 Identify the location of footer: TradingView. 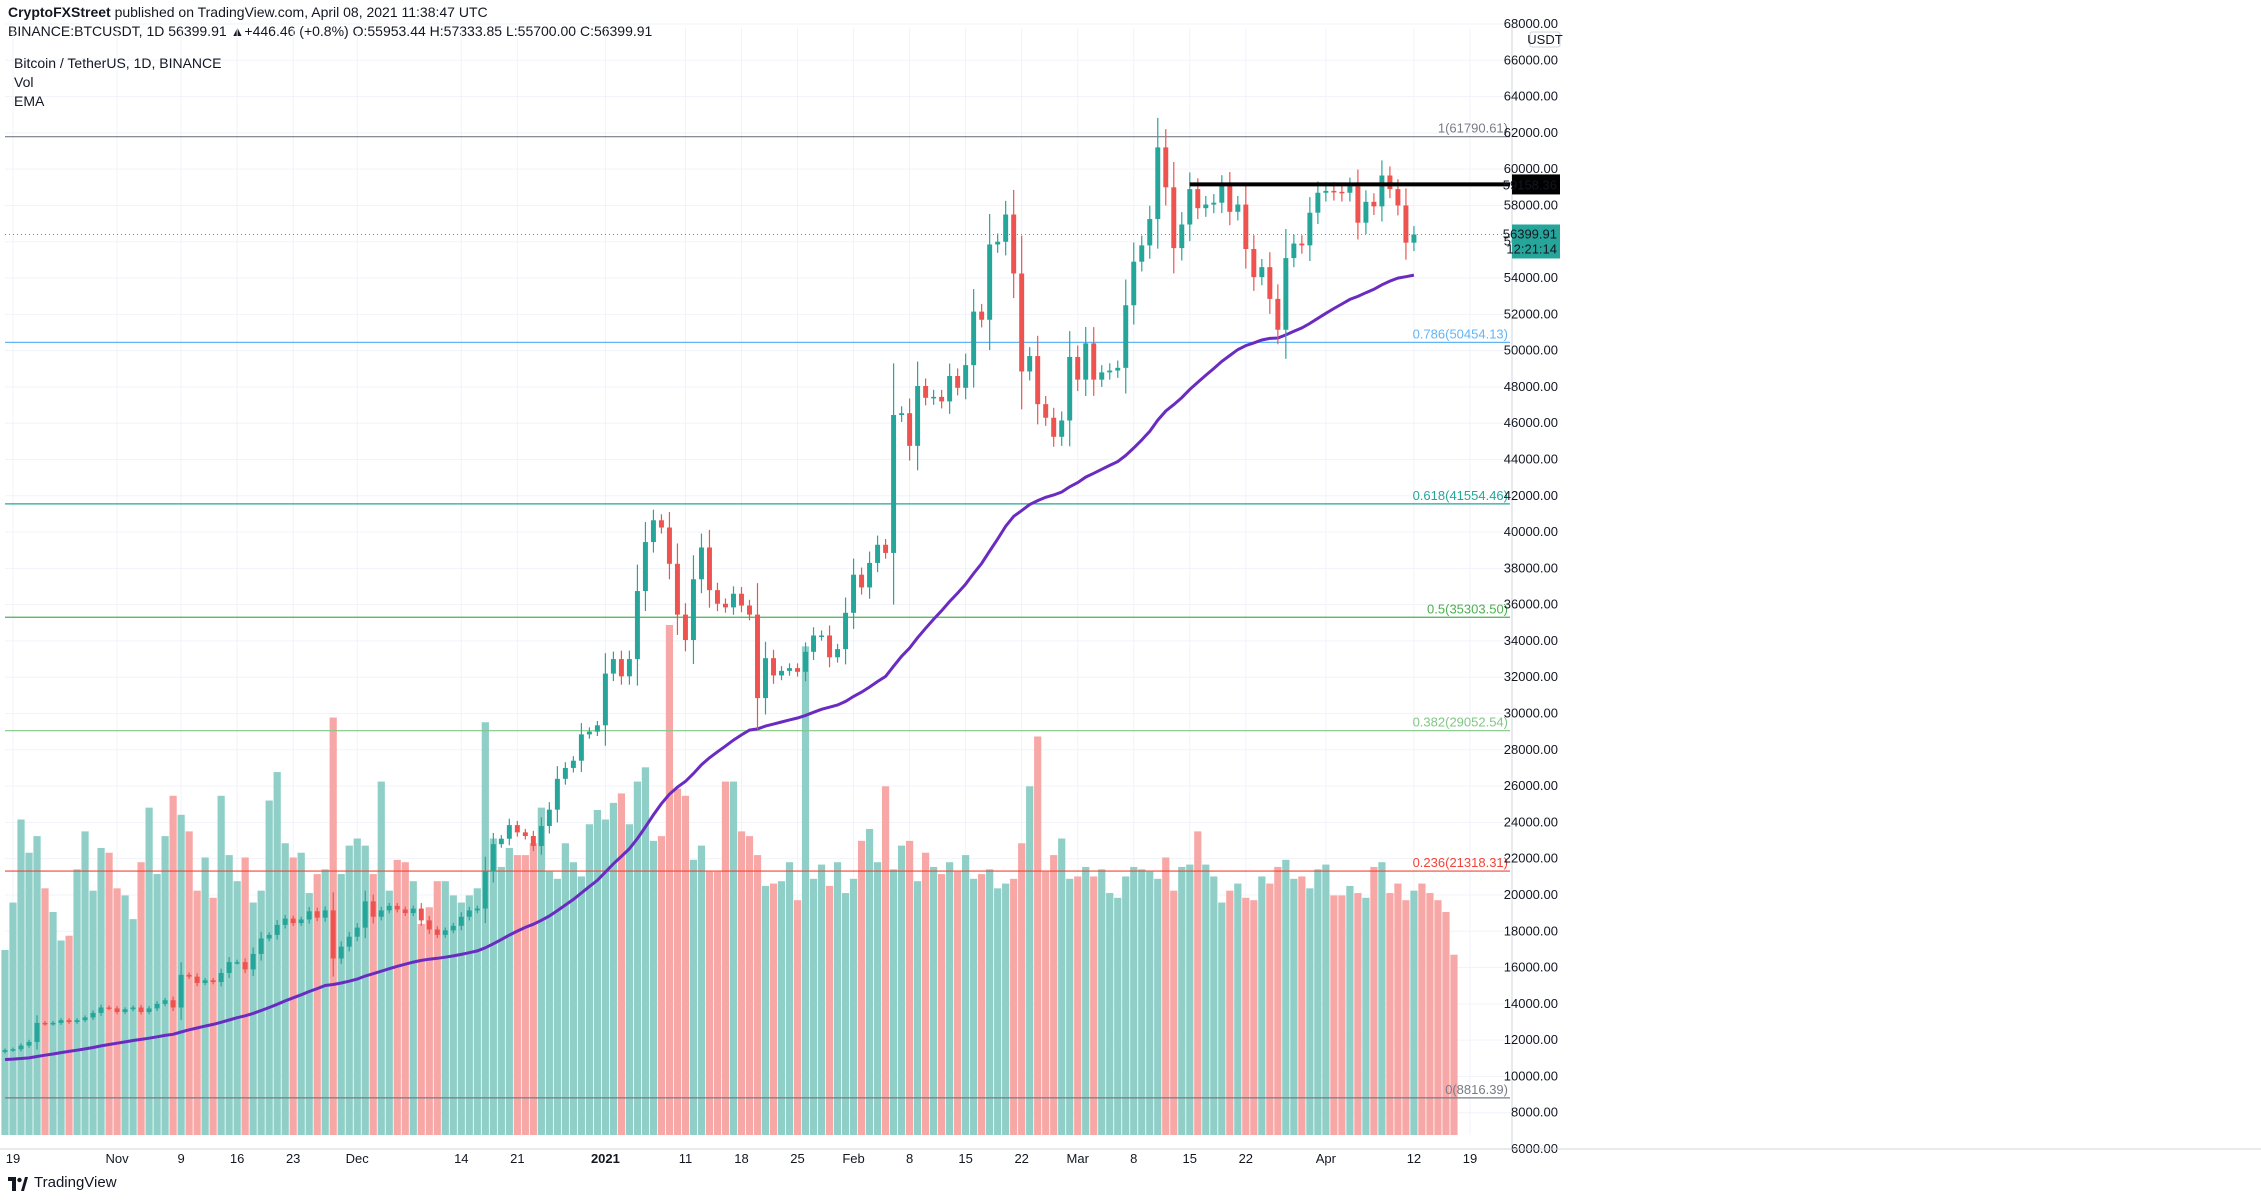
(1130, 1184).